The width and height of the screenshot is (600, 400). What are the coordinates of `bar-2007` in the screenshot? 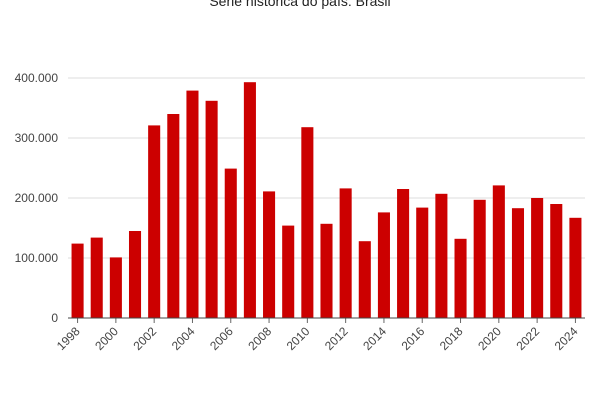 It's located at (249, 200).